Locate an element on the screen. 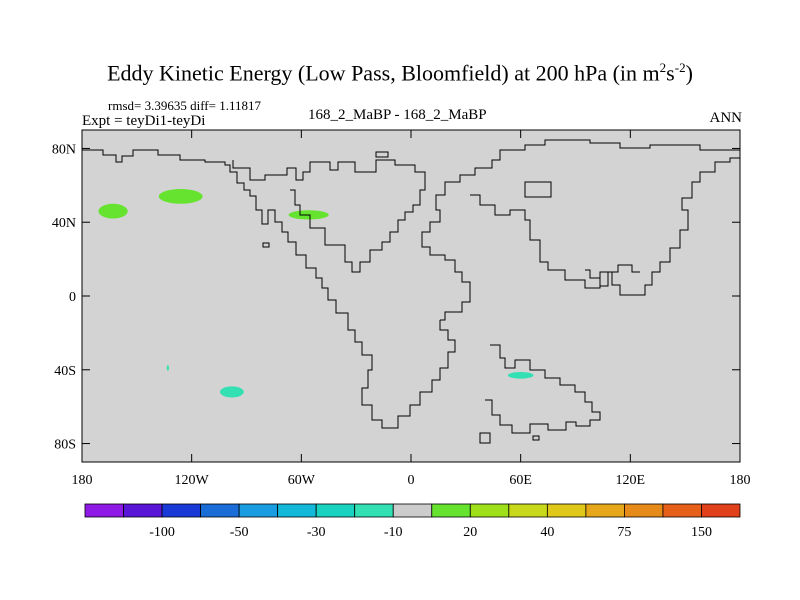 Image resolution: width=800 pixels, height=600 pixels. colorbar-label: -10 is located at coordinates (393, 532).